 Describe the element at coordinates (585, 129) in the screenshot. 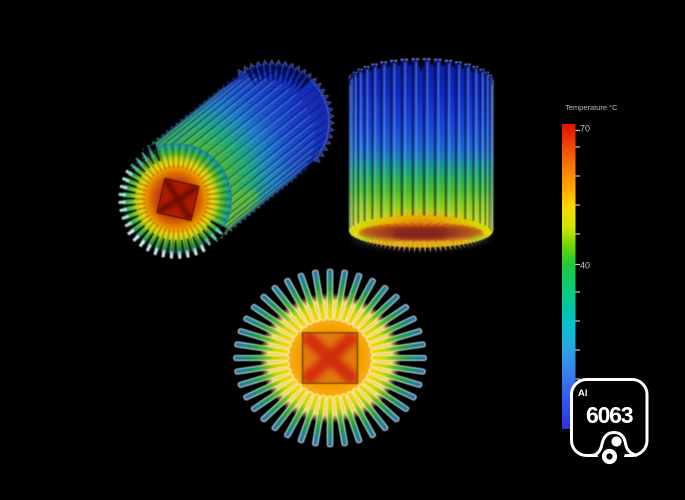

I see `svg-text: 70` at that location.